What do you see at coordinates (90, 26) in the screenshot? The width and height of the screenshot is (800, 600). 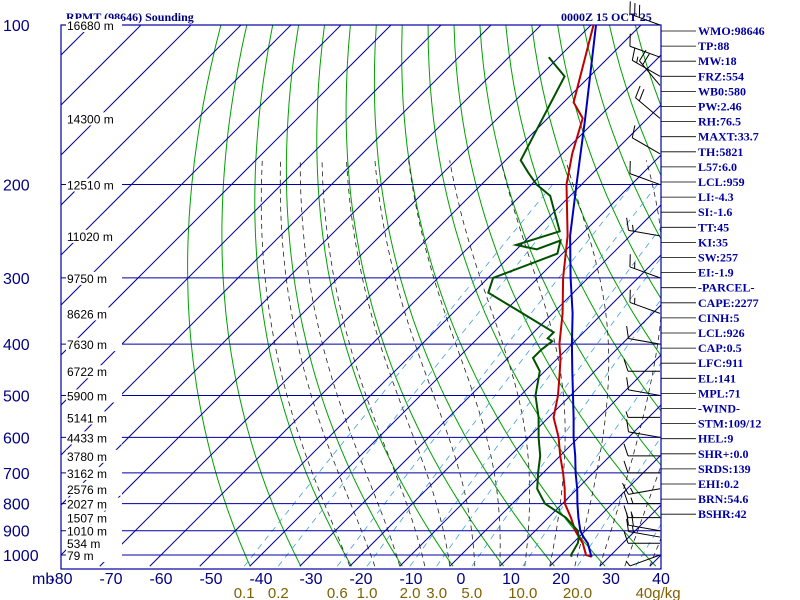 I see `height-label: 16680 m` at bounding box center [90, 26].